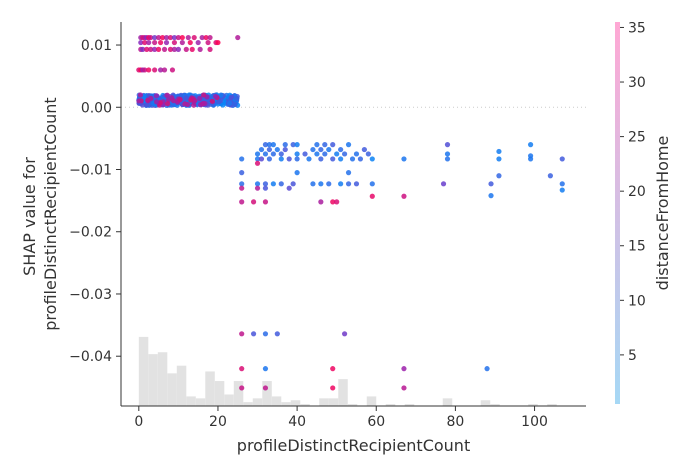 Image resolution: width=692 pixels, height=474 pixels. What do you see at coordinates (90, 233) in the screenshot?
I see `y-tick-label: −0.02` at bounding box center [90, 233].